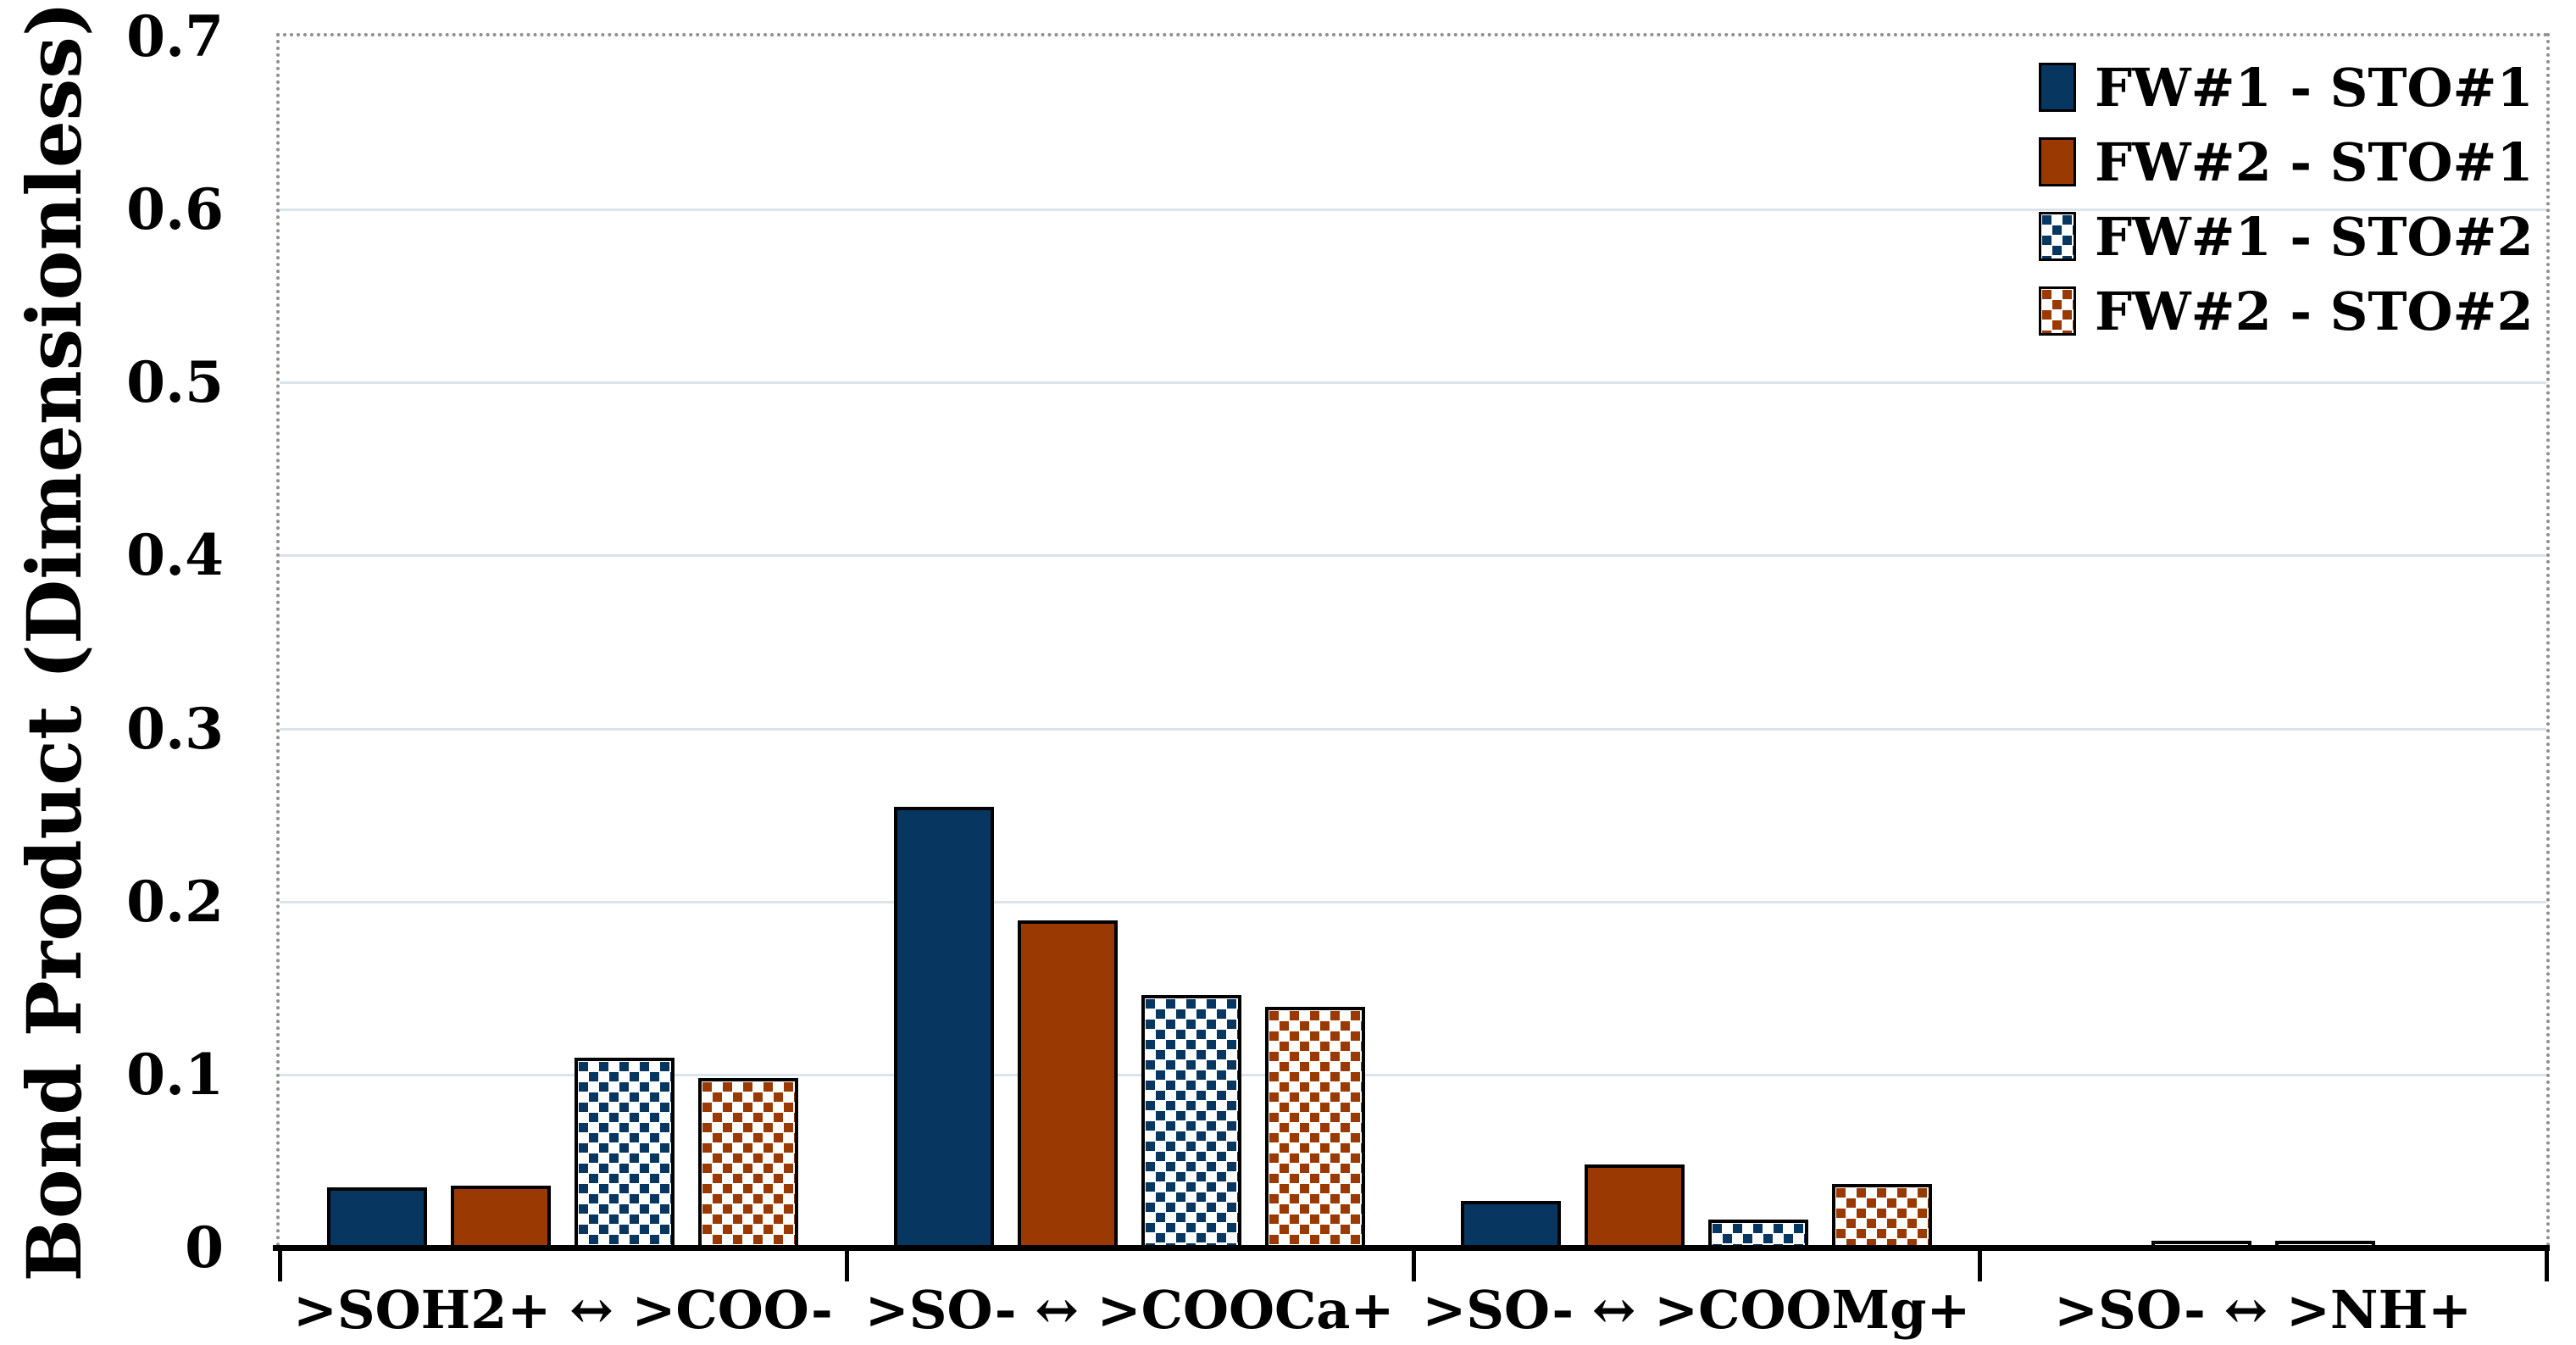  Describe the element at coordinates (2314, 162) in the screenshot. I see `legend-label: FW#2 - STO#1` at that location.